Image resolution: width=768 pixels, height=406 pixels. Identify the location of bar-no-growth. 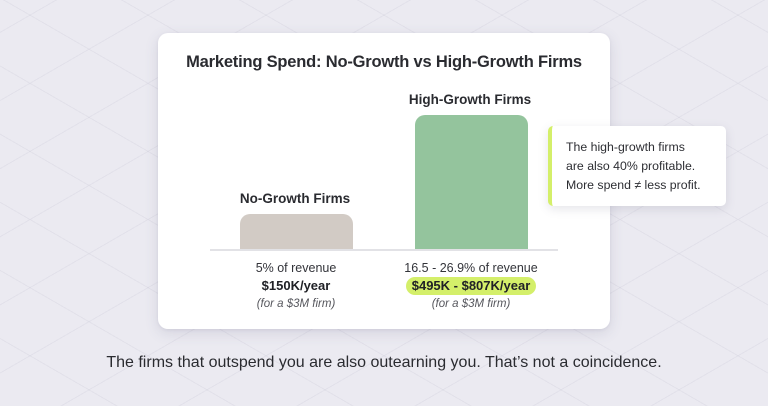
(296, 231).